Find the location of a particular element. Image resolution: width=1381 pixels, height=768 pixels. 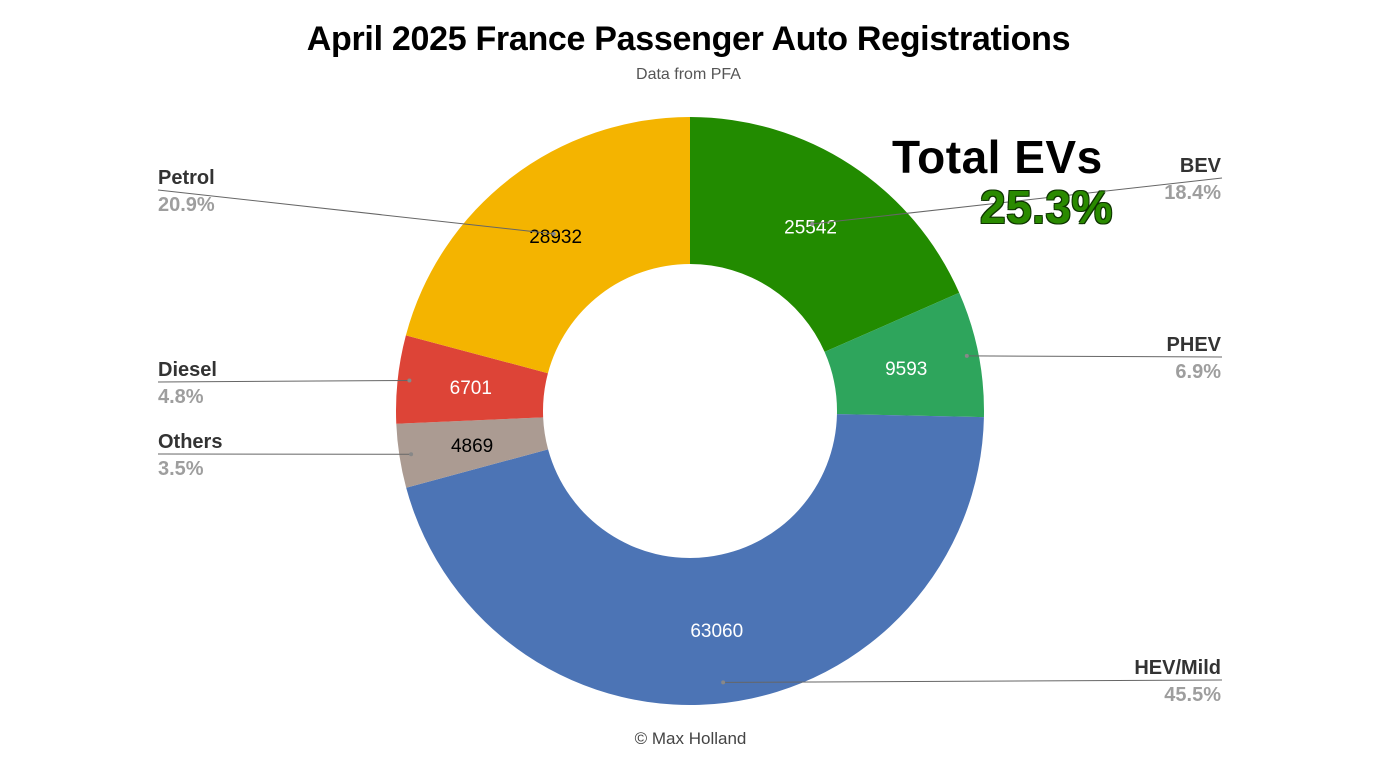

slice-petrol is located at coordinates (547, 245).